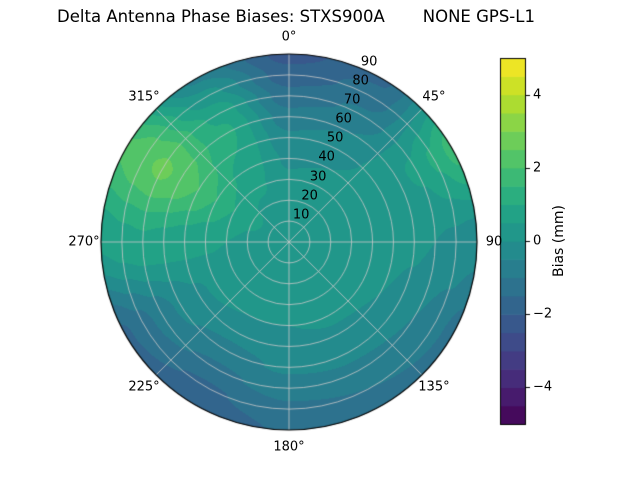 The image size is (640, 480). What do you see at coordinates (343, 119) in the screenshot?
I see `r-tick-label: 60` at bounding box center [343, 119].